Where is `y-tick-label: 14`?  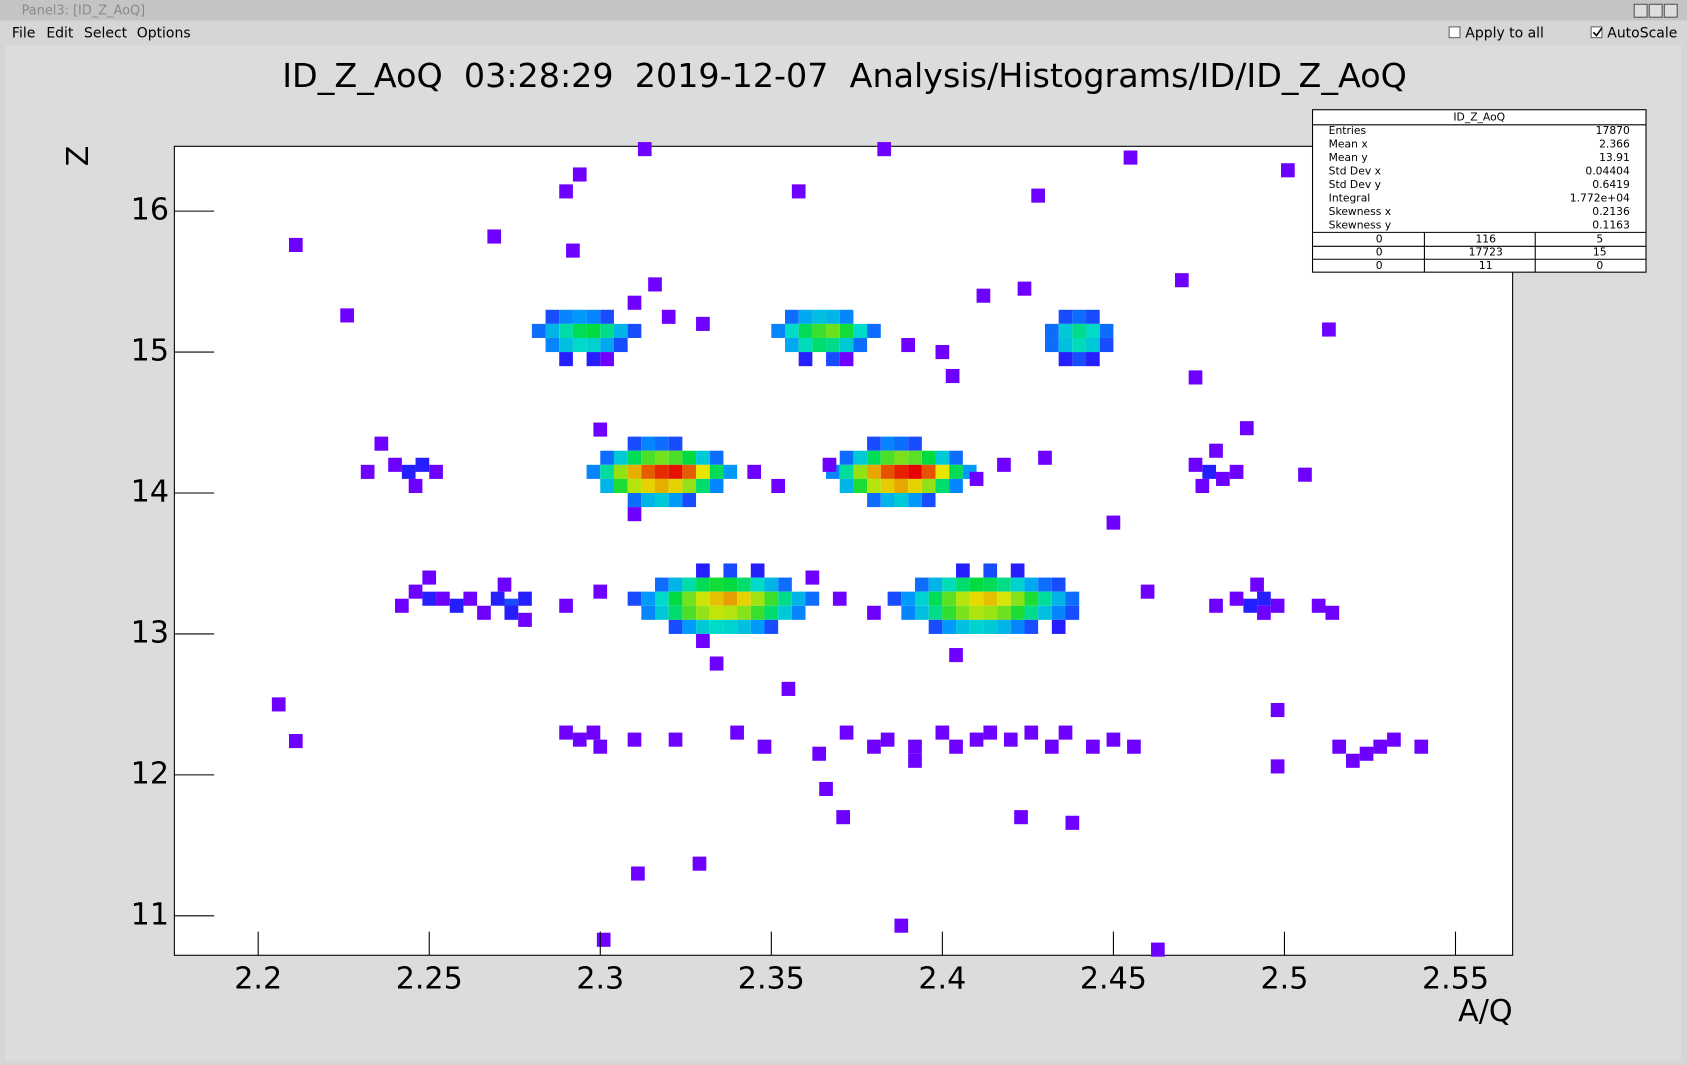
y-tick-label: 14 is located at coordinates (150, 492).